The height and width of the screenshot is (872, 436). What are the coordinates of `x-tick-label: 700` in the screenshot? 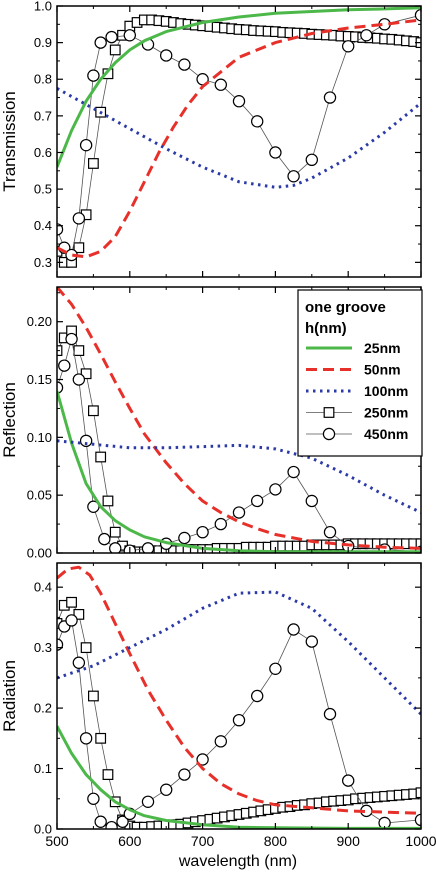 It's located at (203, 841).